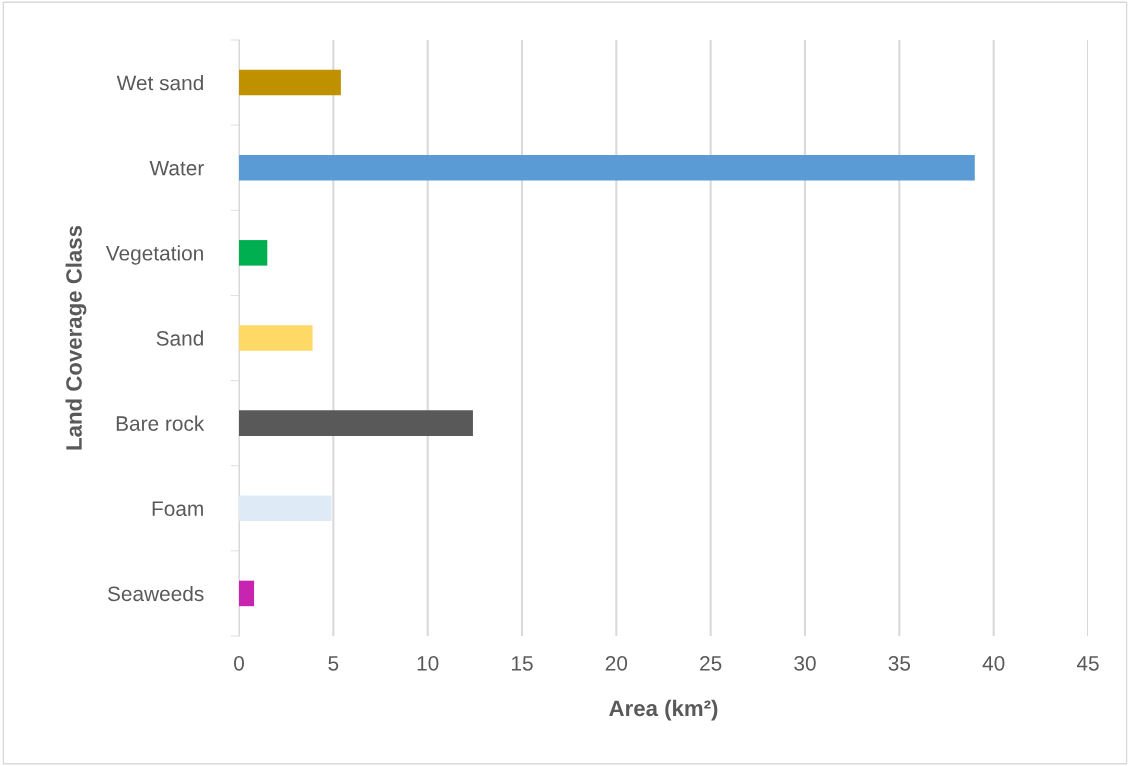  I want to click on y-axis-title: Land Coverage Class, so click(76, 337).